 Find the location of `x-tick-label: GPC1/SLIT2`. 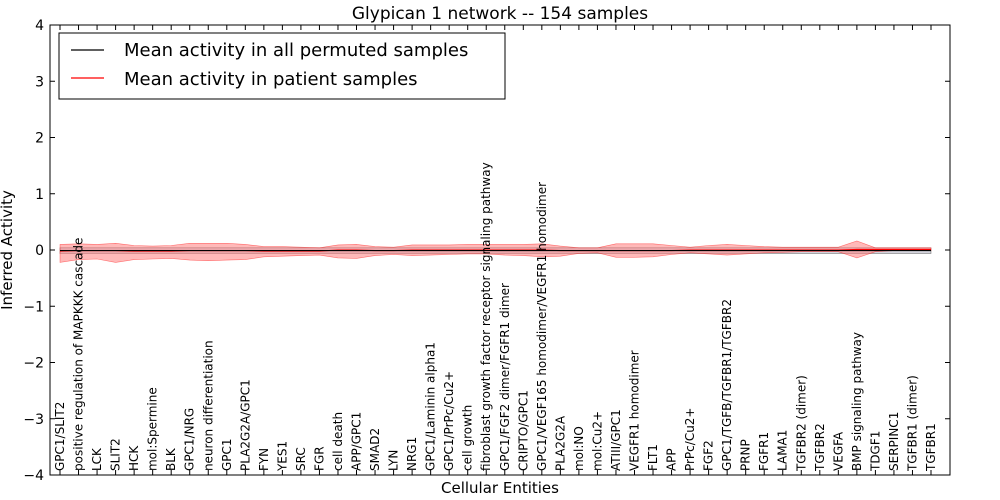

x-tick-label: GPC1/SLIT2 is located at coordinates (60, 436).